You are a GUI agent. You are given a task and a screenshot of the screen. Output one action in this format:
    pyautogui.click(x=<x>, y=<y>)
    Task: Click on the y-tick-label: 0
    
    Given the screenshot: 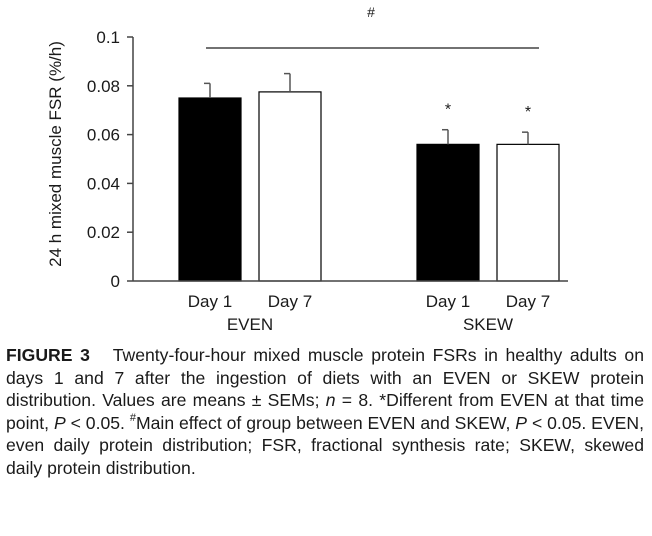 What is the action you would take?
    pyautogui.click(x=115, y=281)
    